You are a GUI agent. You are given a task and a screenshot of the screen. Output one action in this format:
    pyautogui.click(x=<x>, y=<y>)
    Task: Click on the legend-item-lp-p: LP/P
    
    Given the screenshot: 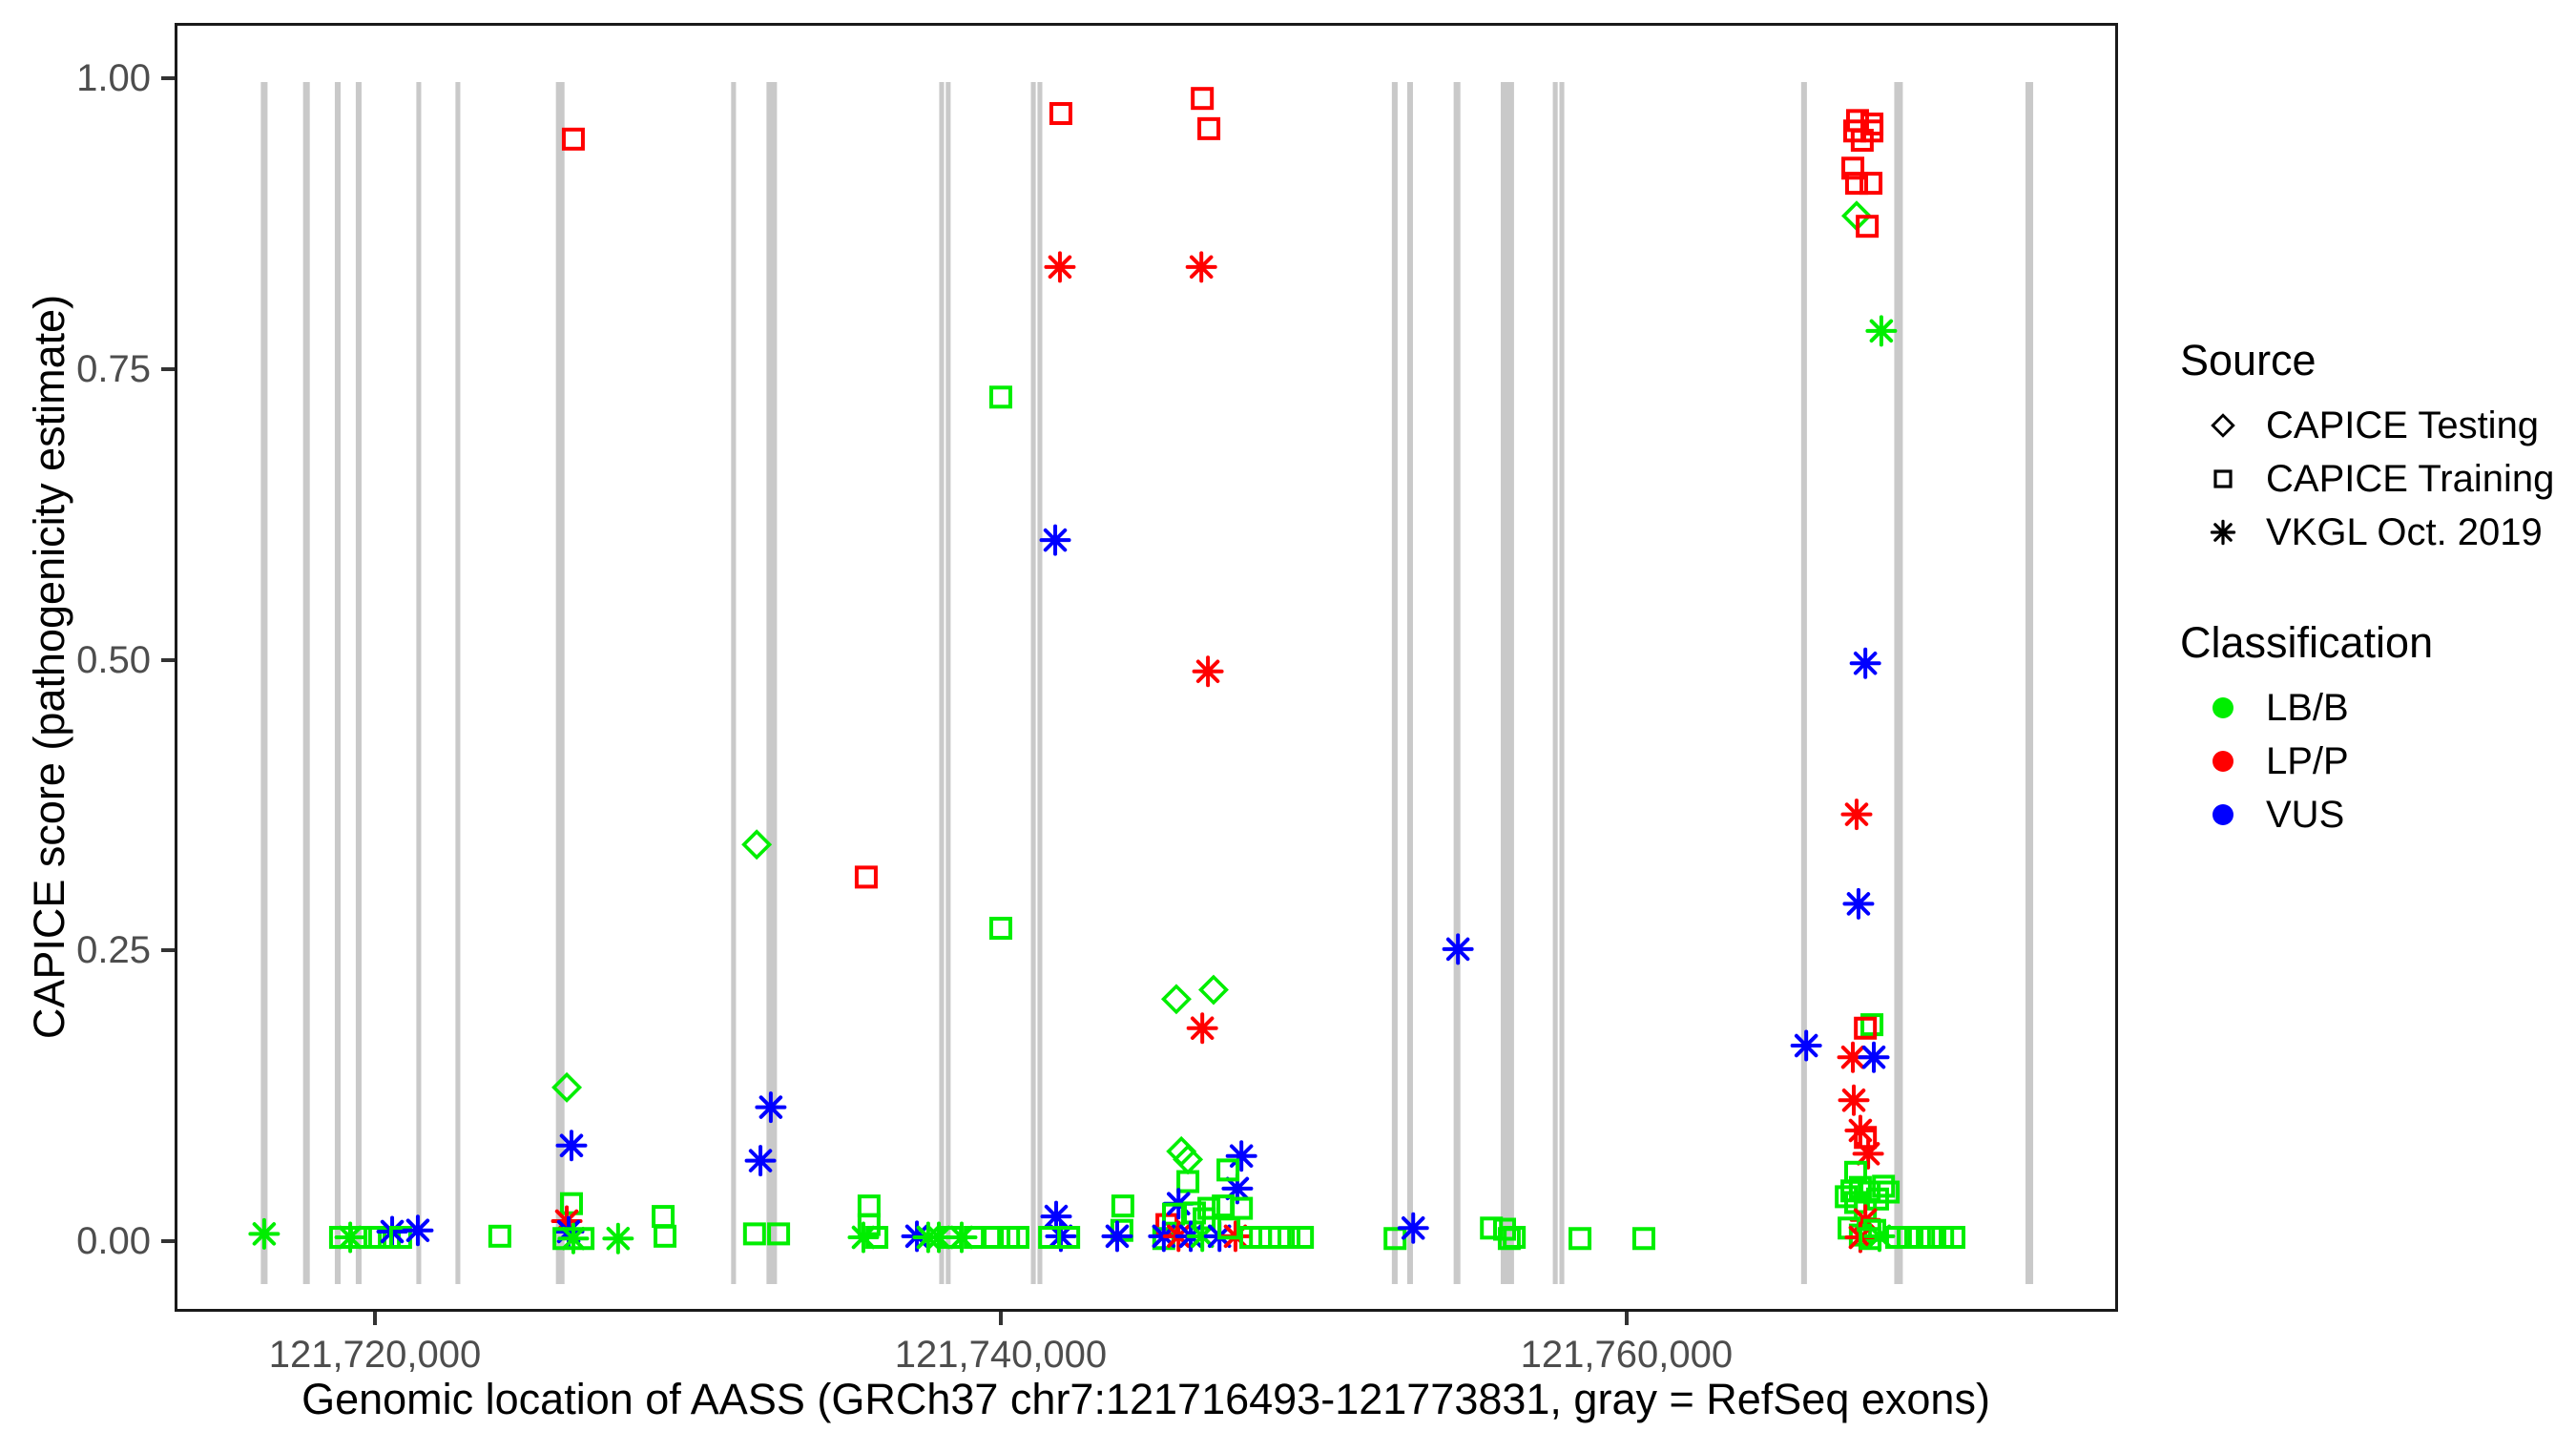 What is the action you would take?
    pyautogui.click(x=2375, y=761)
    